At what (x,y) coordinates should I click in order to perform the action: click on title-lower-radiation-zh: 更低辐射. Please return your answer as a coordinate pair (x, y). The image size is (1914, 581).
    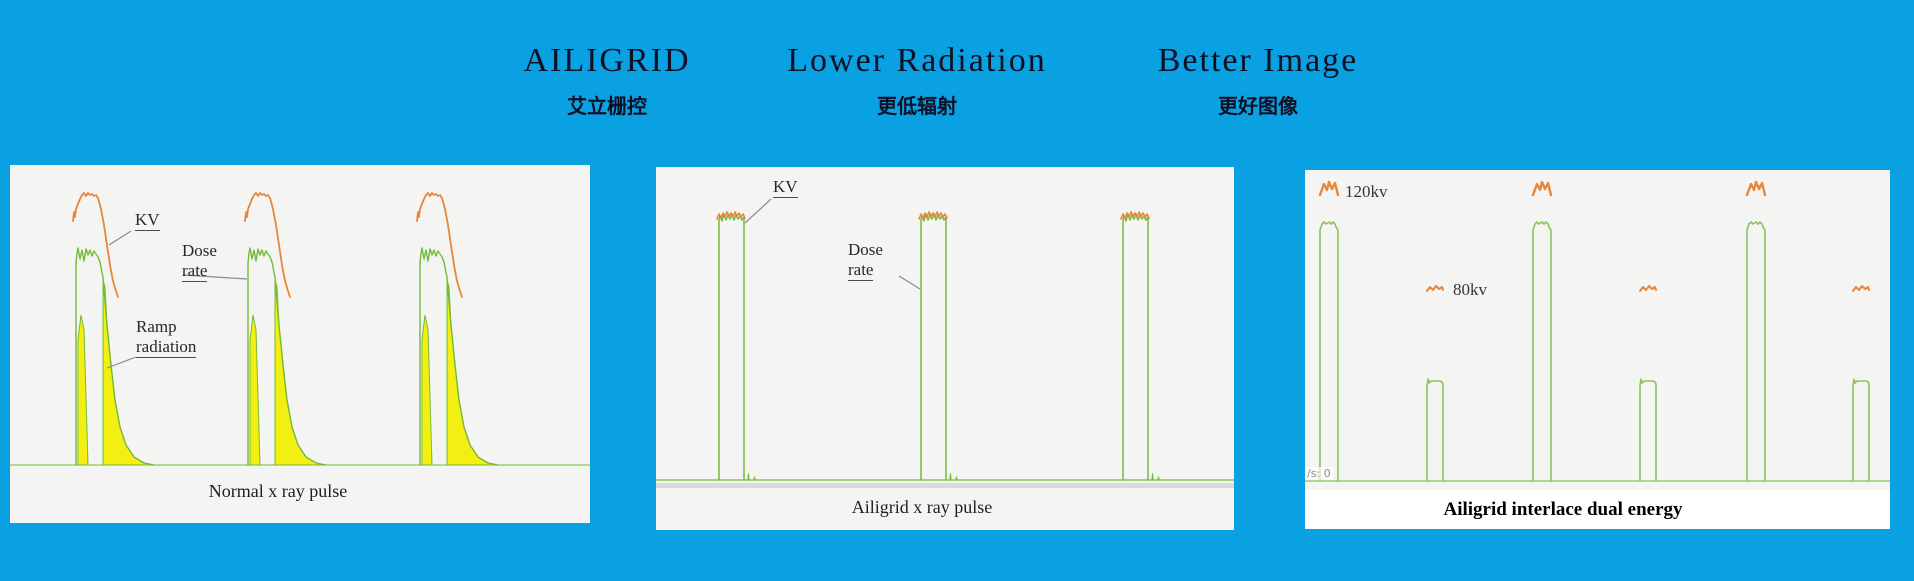
    Looking at the image, I should click on (917, 106).